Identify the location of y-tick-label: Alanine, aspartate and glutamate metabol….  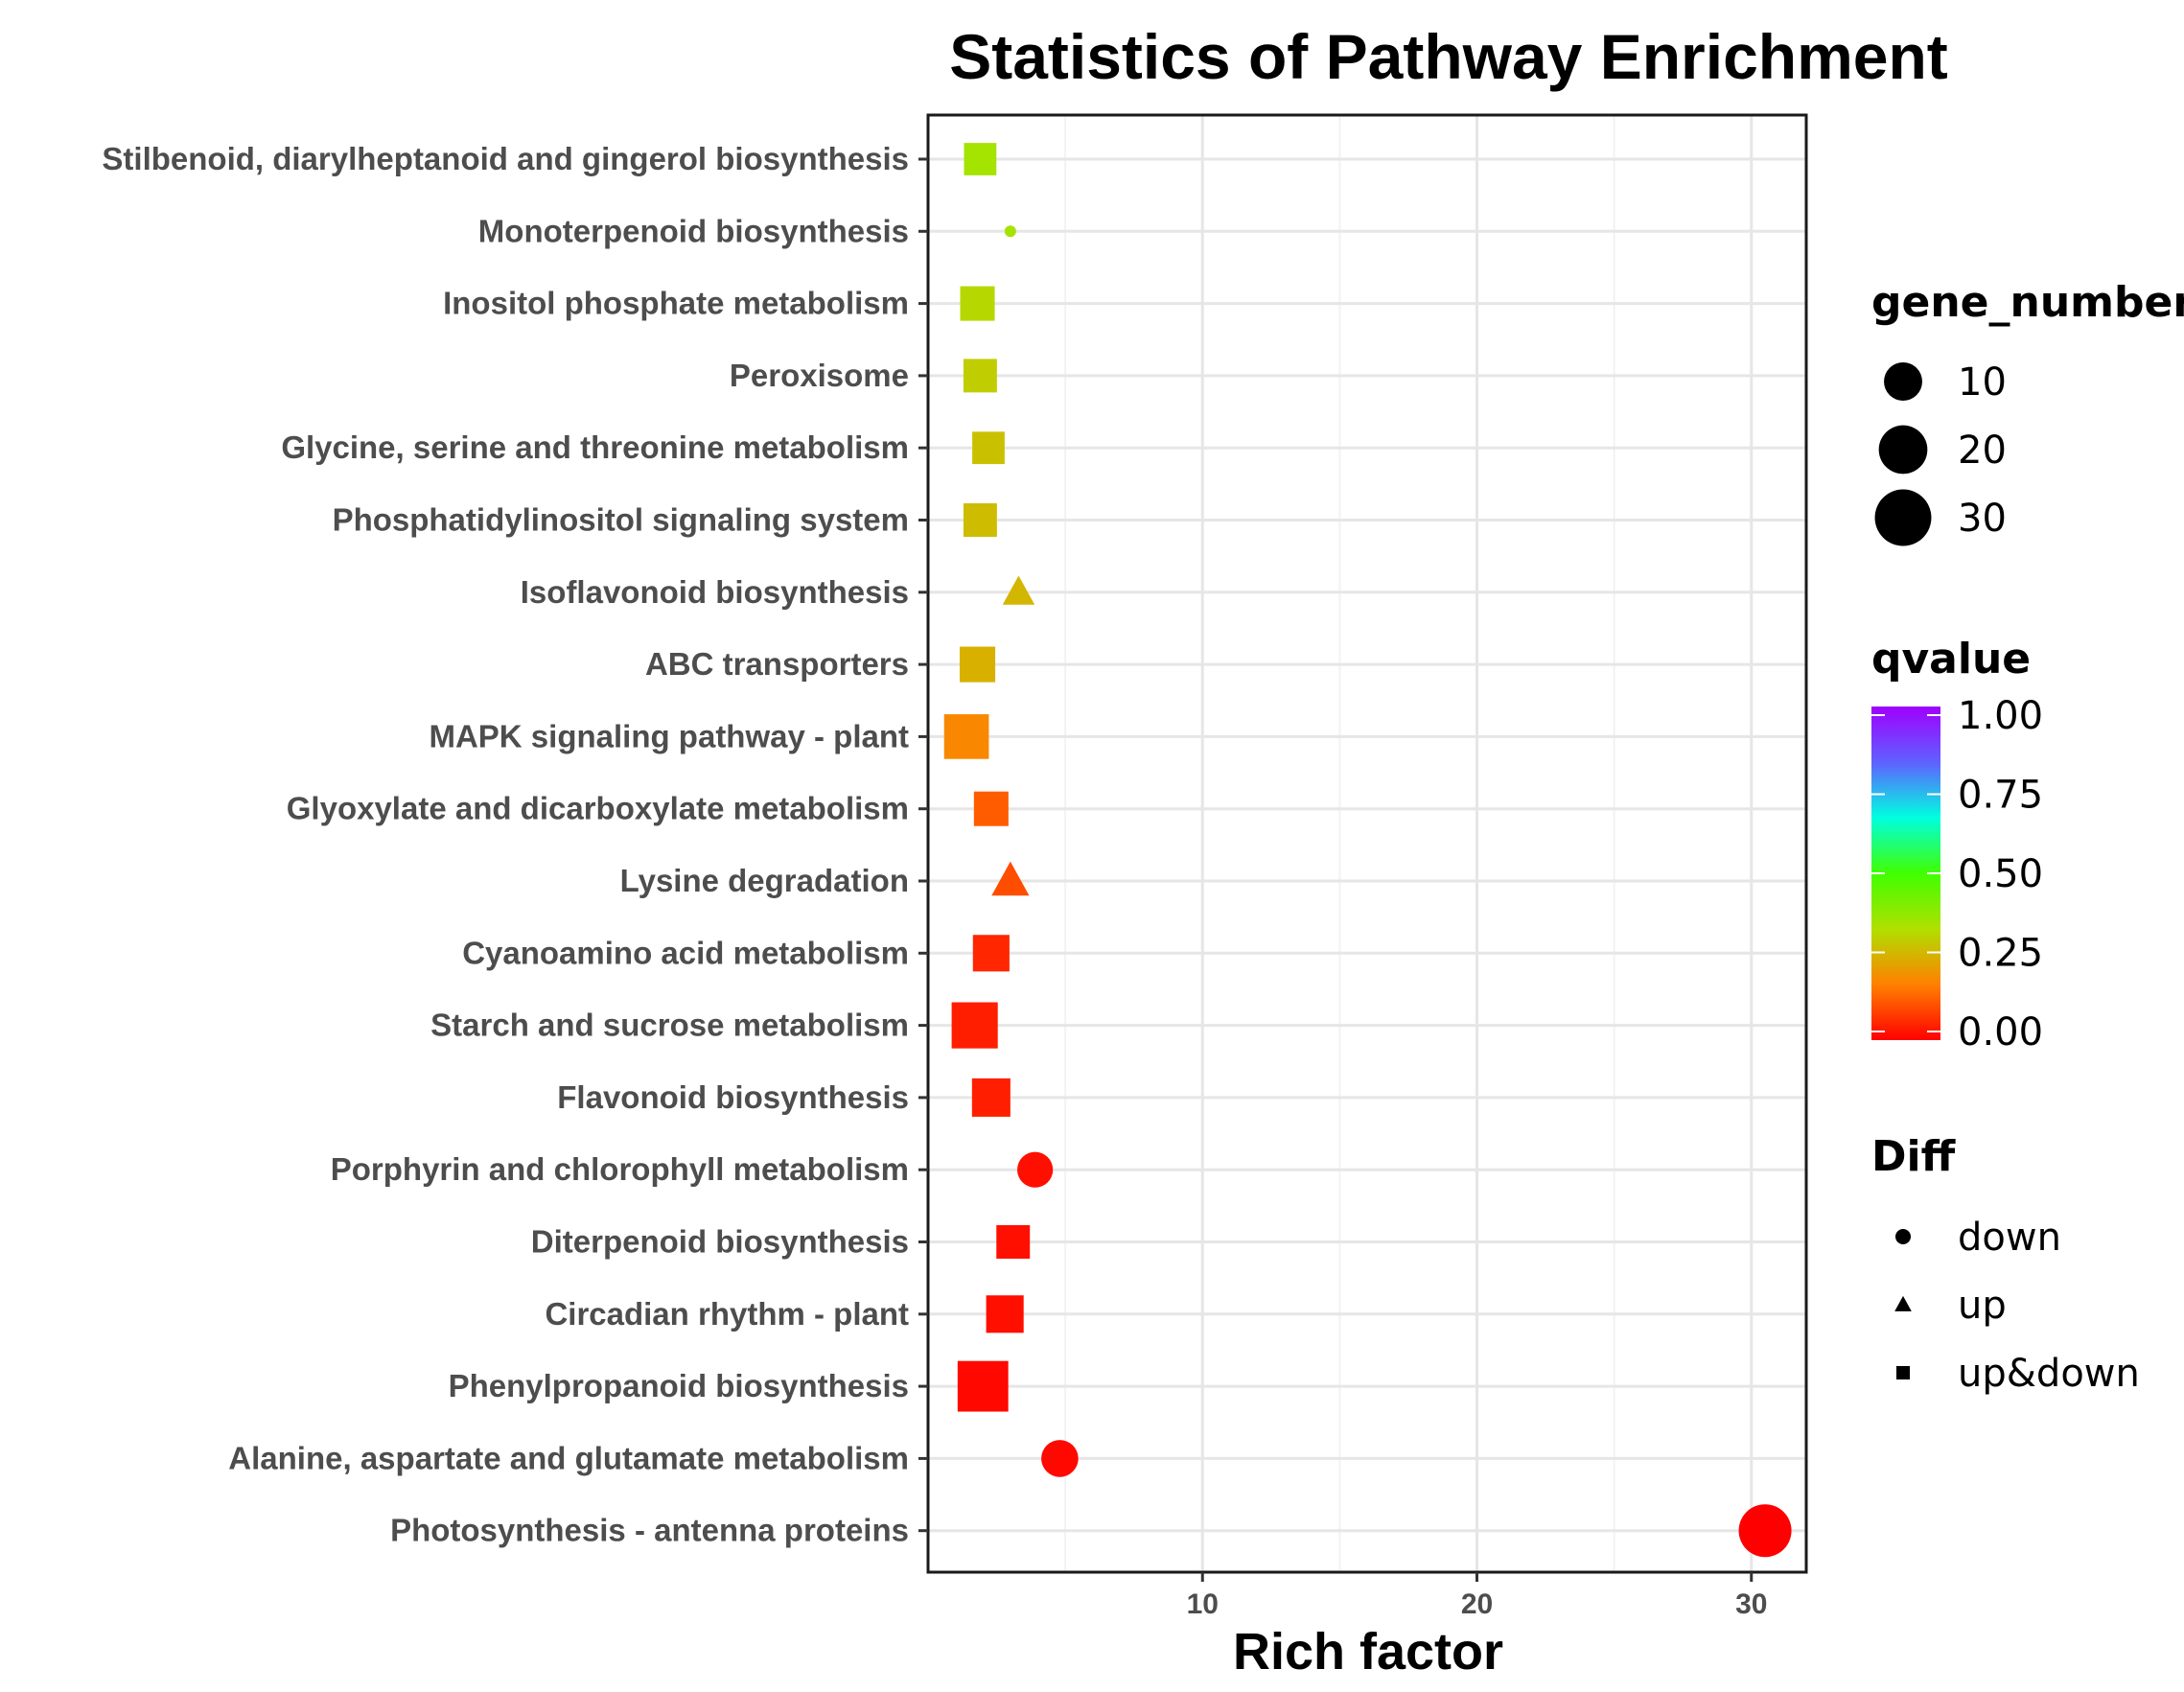
(568, 1457).